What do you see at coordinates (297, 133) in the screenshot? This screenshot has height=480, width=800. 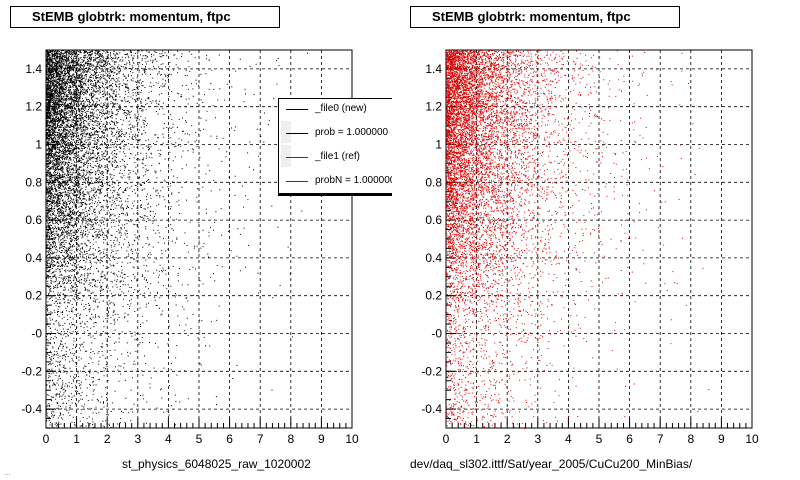 I see `legend-swatch-prob` at bounding box center [297, 133].